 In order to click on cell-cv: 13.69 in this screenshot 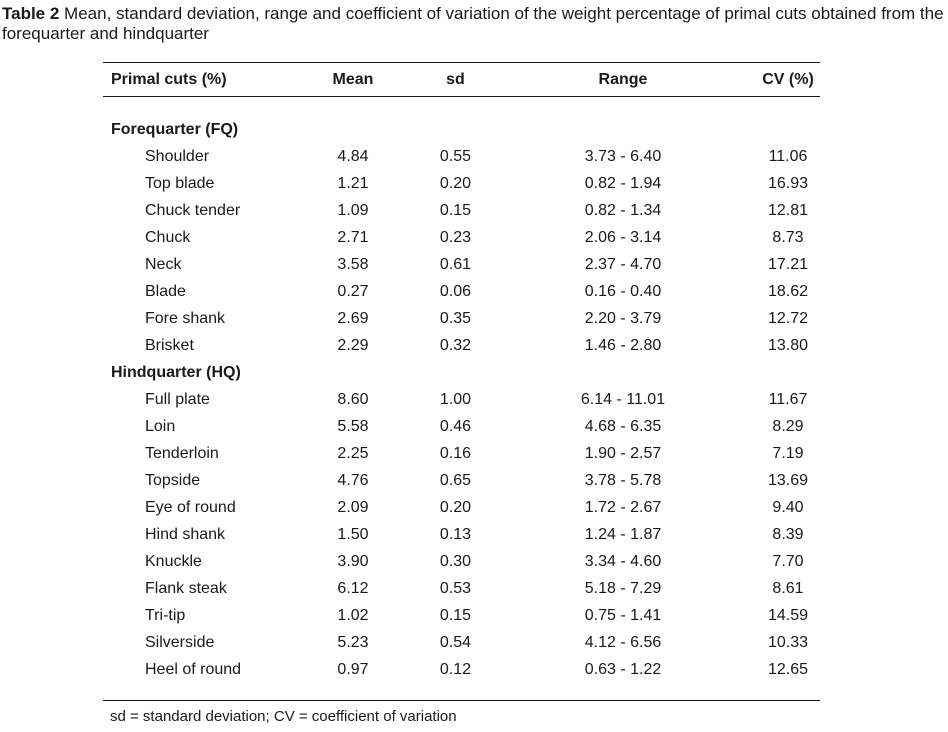, I will do `click(788, 480)`.